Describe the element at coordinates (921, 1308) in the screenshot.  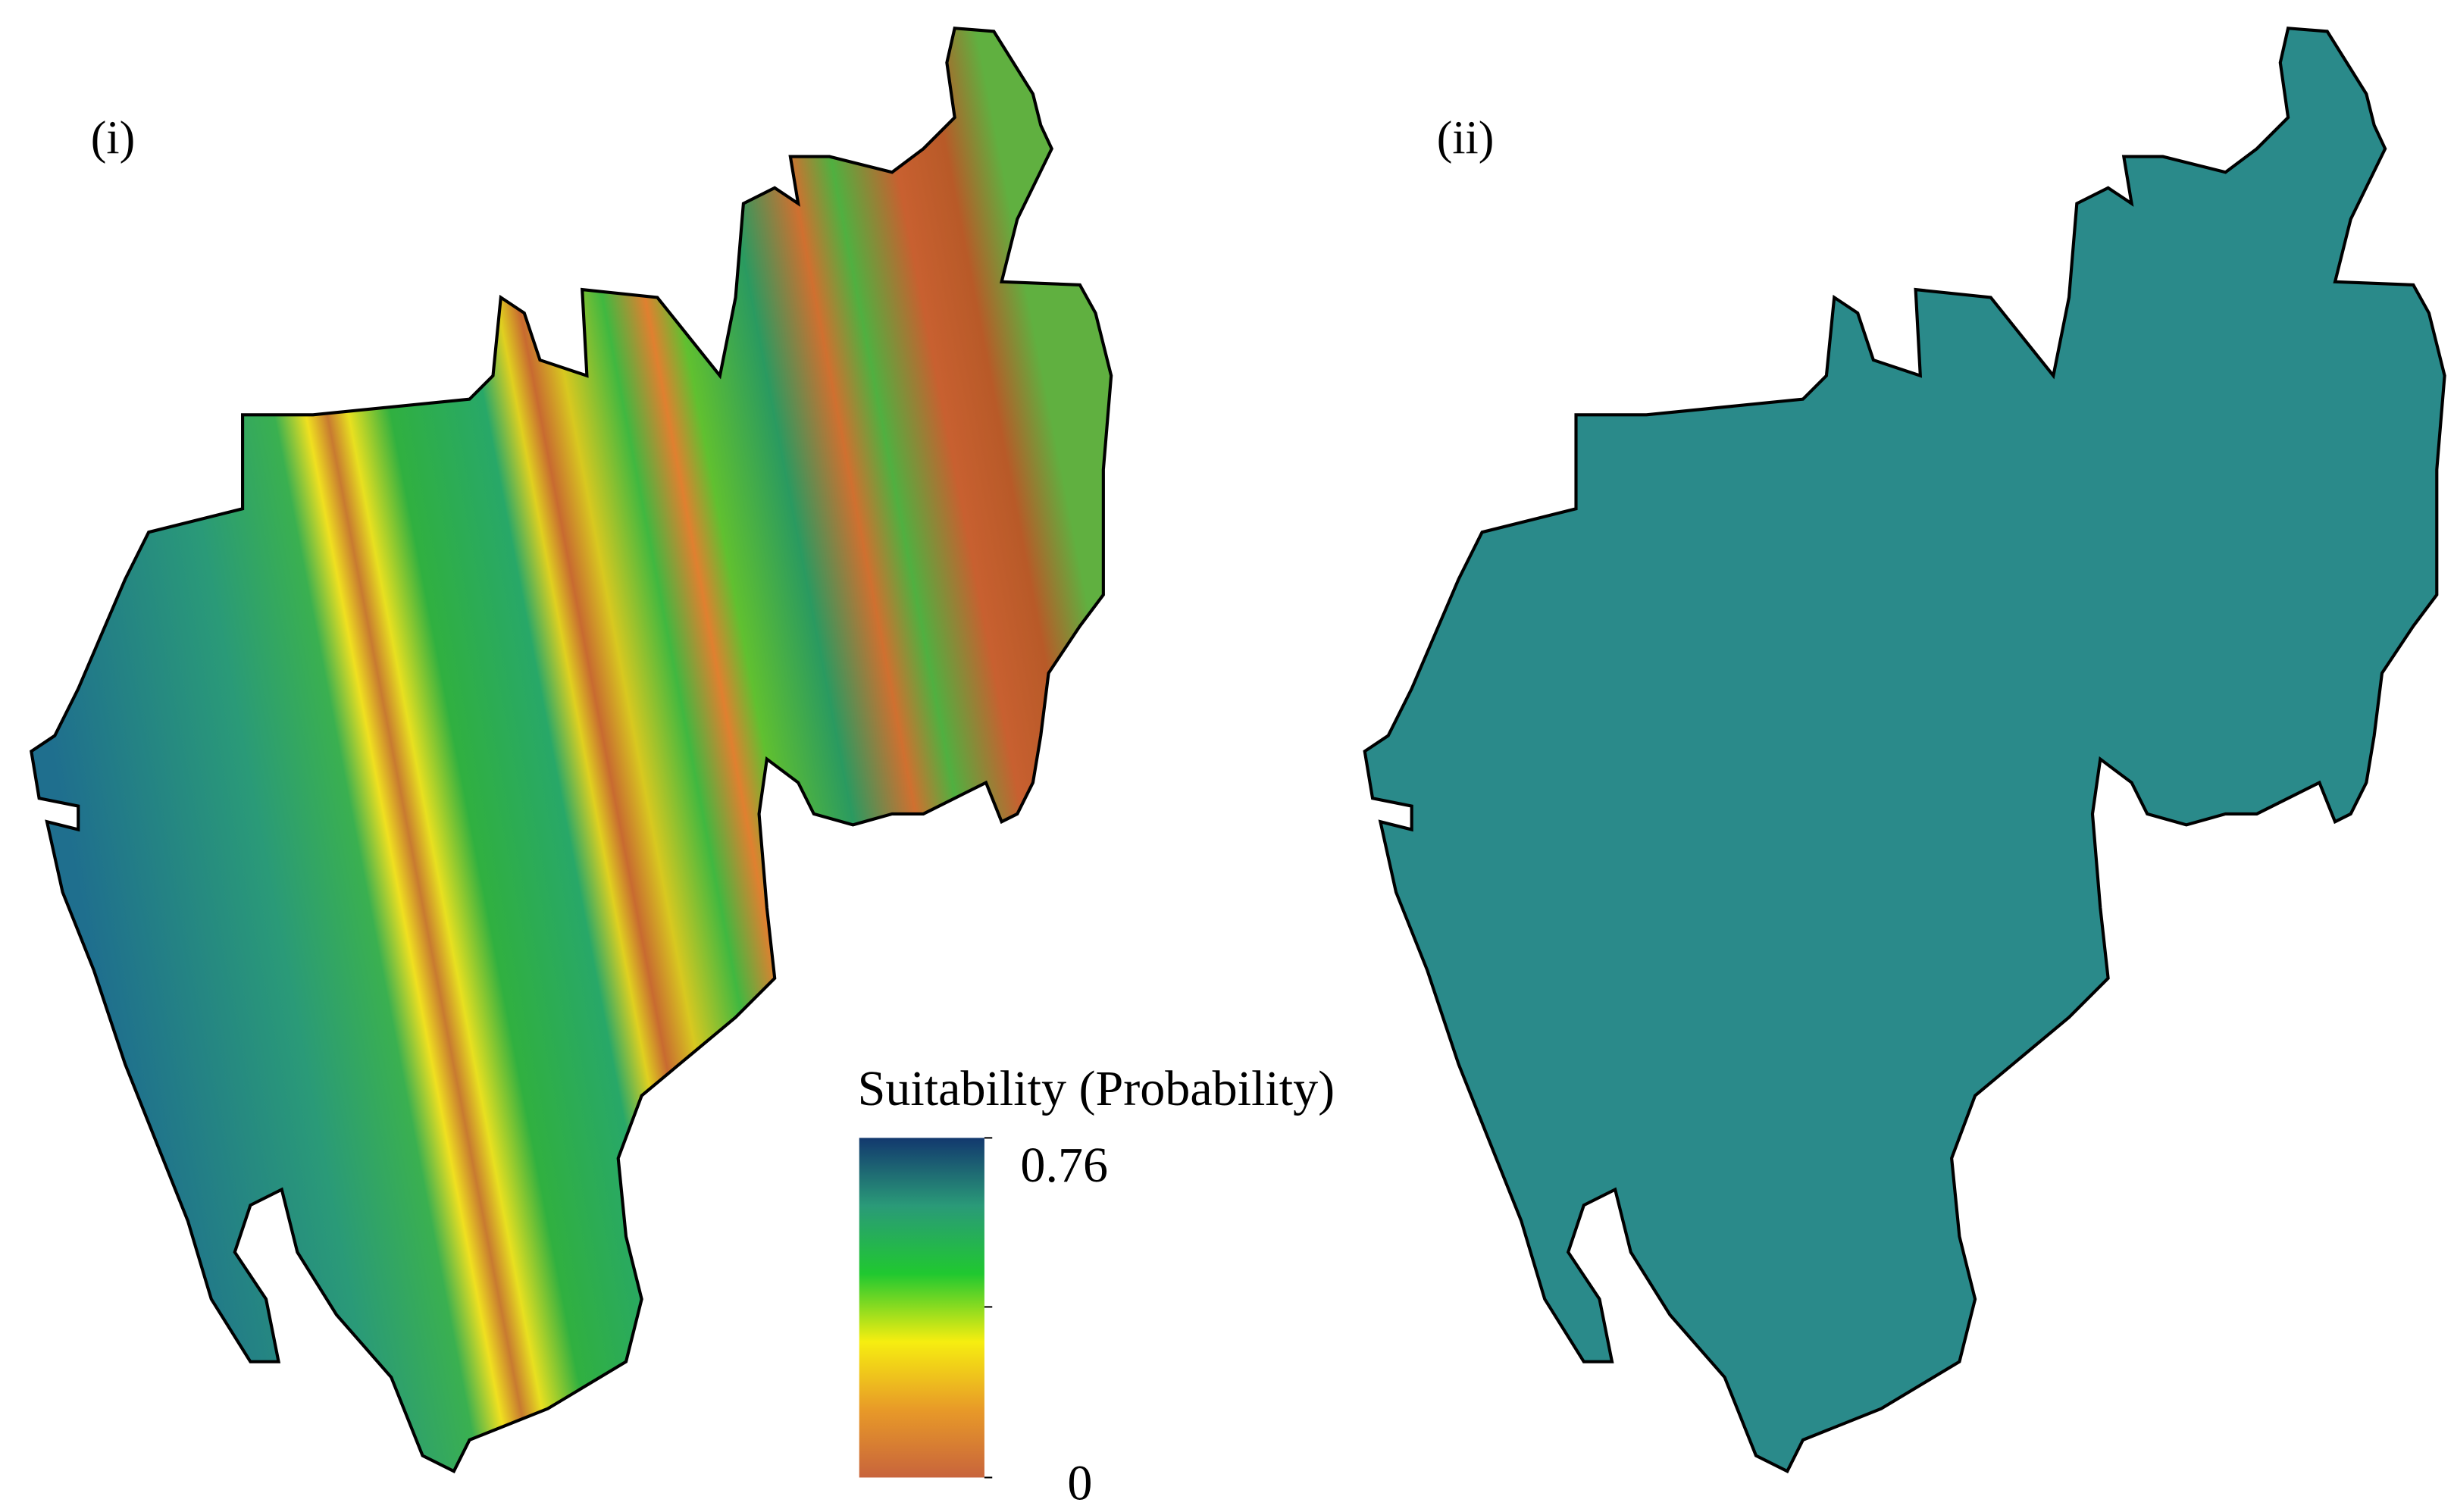
I see `colorbar` at that location.